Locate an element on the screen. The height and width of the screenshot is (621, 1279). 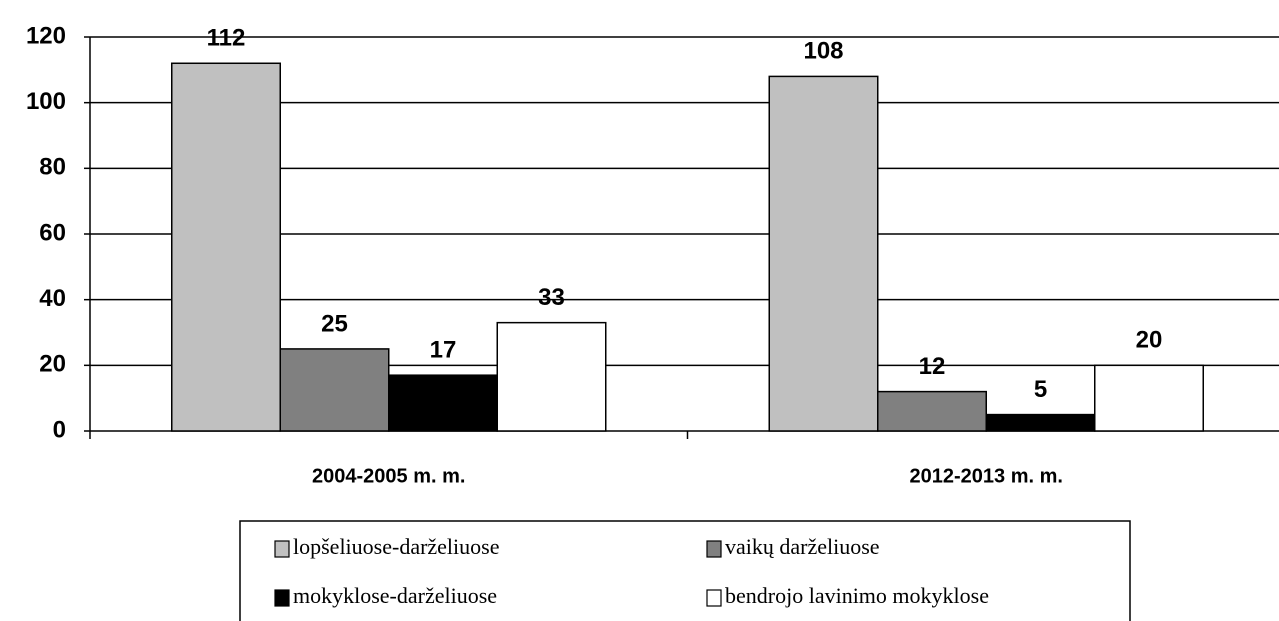
y-tick-label: 100 is located at coordinates (46, 101).